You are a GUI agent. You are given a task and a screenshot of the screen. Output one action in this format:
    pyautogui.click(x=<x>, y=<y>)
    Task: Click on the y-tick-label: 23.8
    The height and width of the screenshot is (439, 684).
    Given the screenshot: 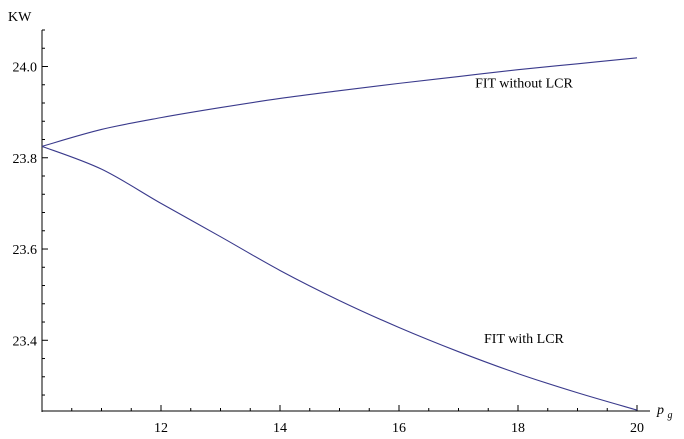 What is the action you would take?
    pyautogui.click(x=25, y=159)
    